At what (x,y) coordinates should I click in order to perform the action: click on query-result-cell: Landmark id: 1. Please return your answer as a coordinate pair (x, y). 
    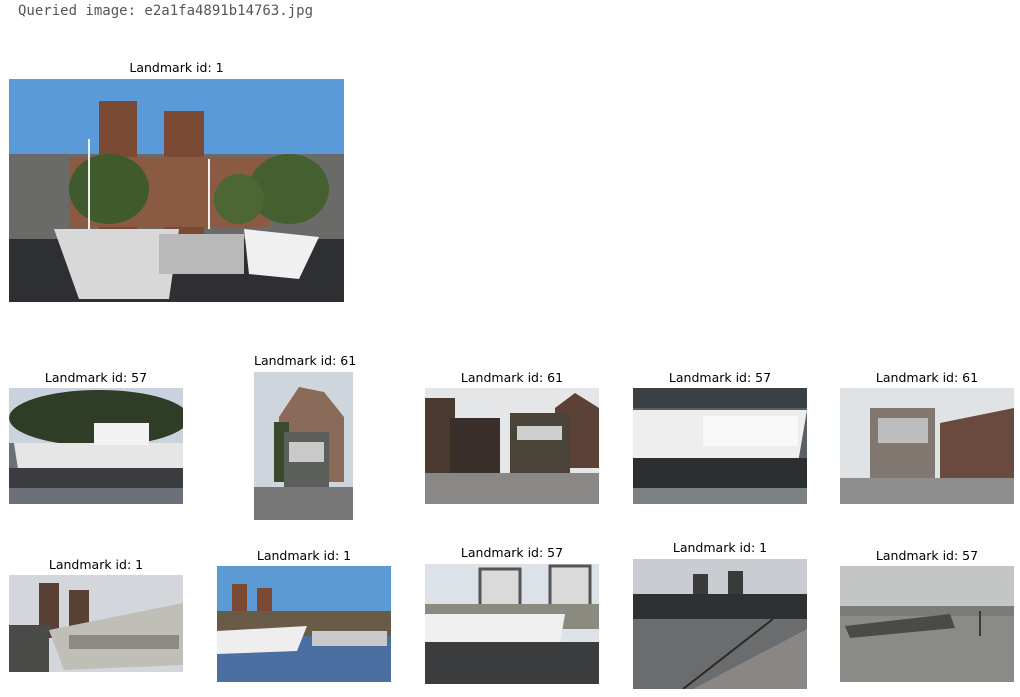
    Looking at the image, I should click on (176, 181).